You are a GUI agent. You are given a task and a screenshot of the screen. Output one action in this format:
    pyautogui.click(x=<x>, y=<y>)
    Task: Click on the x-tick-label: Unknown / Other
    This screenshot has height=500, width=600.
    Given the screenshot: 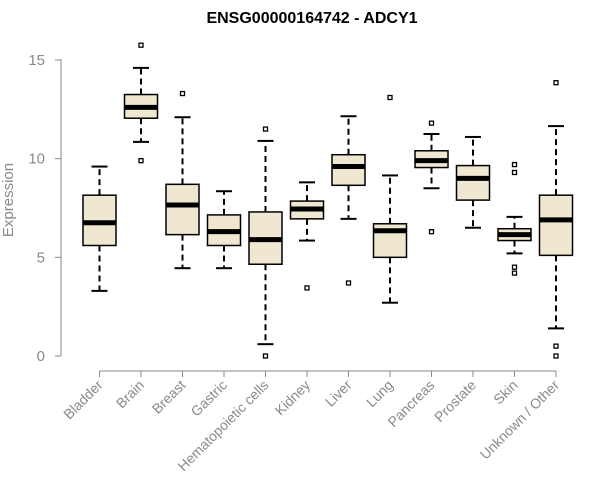 What is the action you would take?
    pyautogui.click(x=520, y=420)
    